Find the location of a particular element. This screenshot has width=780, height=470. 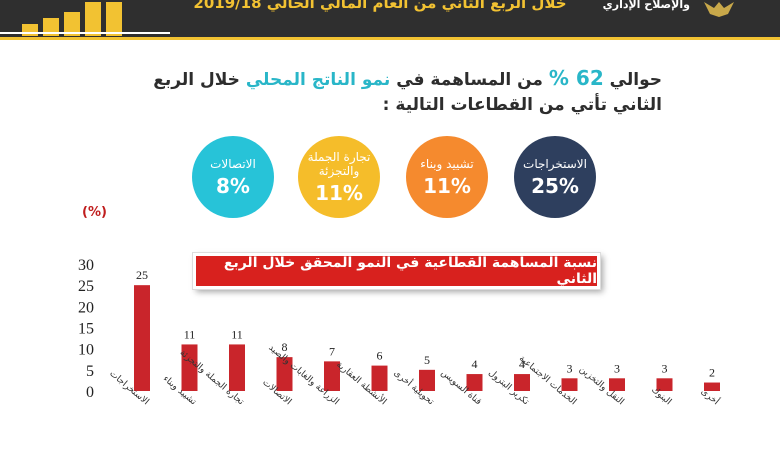

bar-chart-logo-icon is located at coordinates (85, 18).